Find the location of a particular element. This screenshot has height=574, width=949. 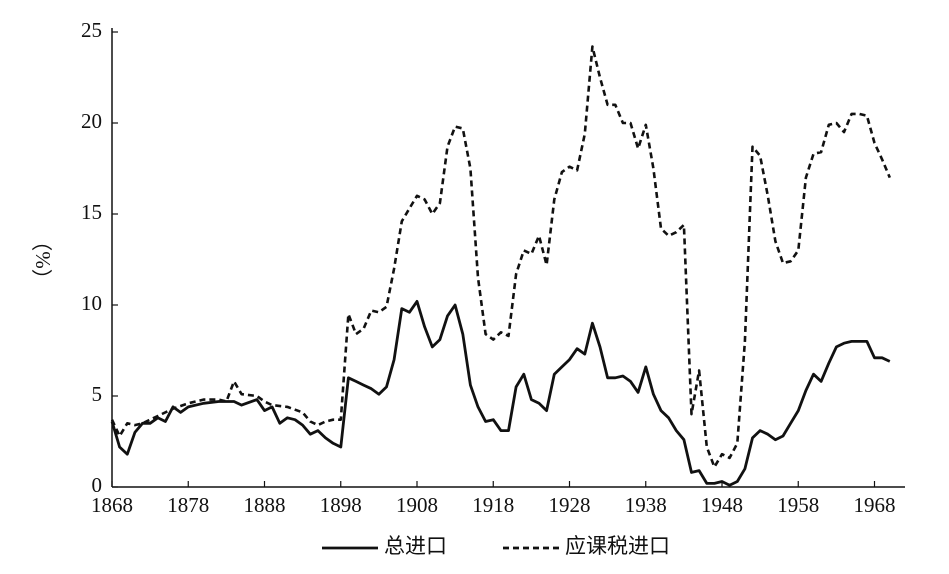

y-tick-label: 25 is located at coordinates (91, 30).